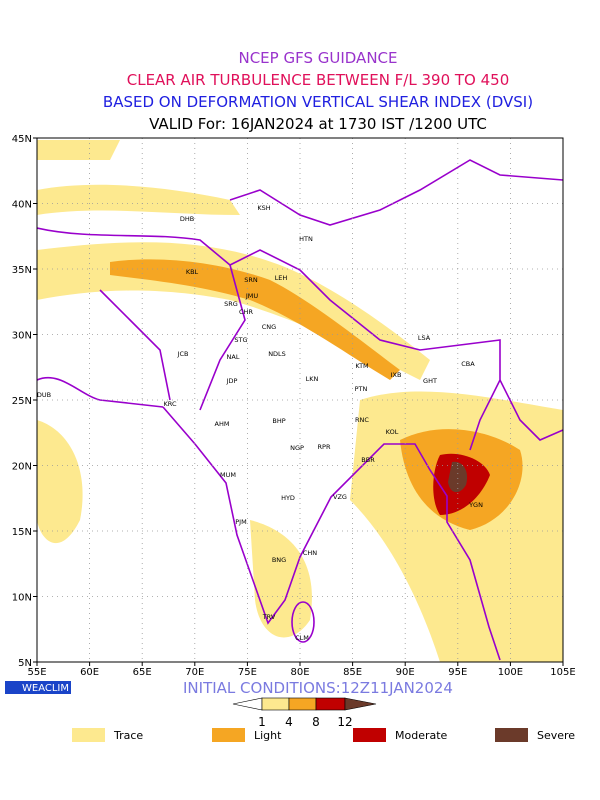  I want to click on lon-label: 95E, so click(457, 672).